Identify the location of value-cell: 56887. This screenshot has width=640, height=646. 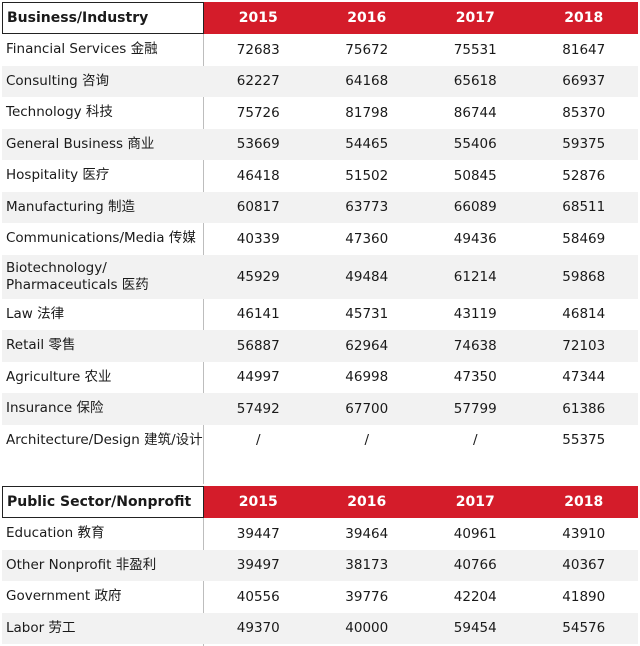
(258, 345).